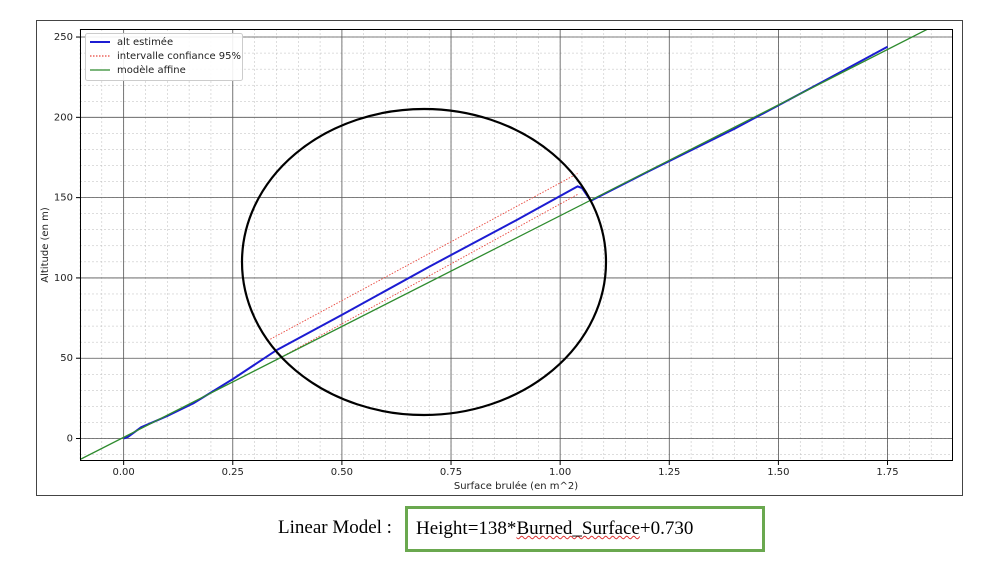 The image size is (1003, 568). What do you see at coordinates (179, 56) in the screenshot?
I see `legend-label: intervalle confiance 95%` at bounding box center [179, 56].